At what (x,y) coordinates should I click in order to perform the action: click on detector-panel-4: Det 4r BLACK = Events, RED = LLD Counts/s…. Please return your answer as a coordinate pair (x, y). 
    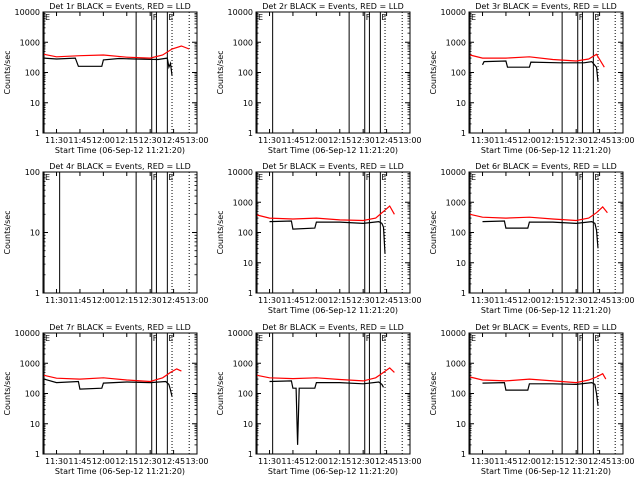
    Looking at the image, I should click on (106, 233).